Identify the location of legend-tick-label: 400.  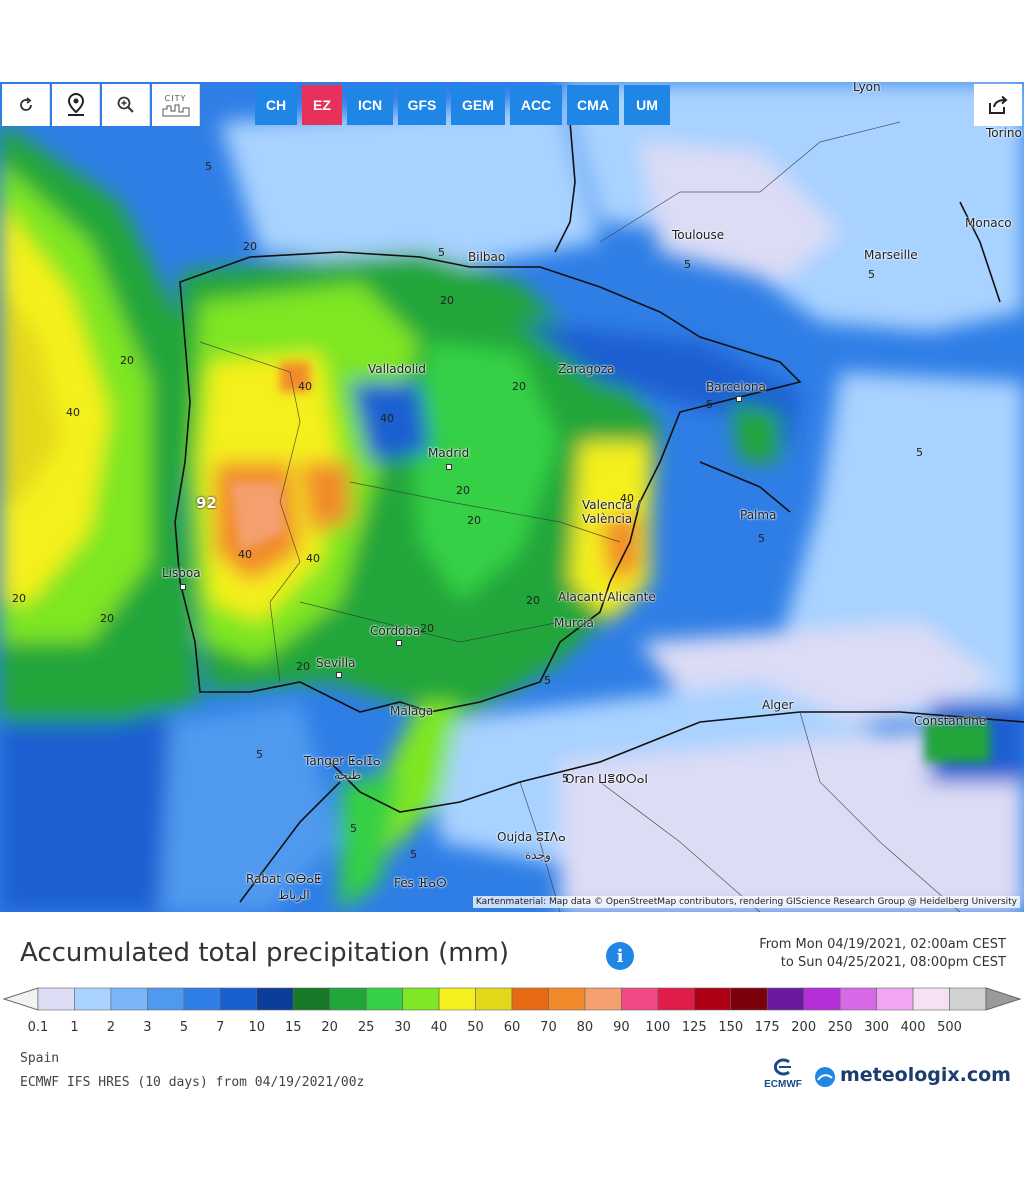
(913, 1027).